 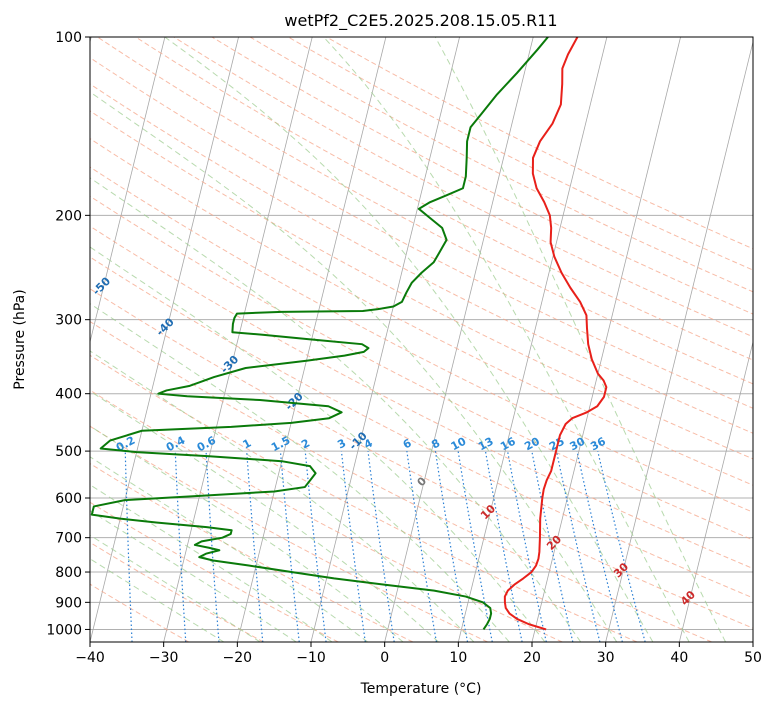 I want to click on mixing-ratio-label: 20, so click(x=532, y=444).